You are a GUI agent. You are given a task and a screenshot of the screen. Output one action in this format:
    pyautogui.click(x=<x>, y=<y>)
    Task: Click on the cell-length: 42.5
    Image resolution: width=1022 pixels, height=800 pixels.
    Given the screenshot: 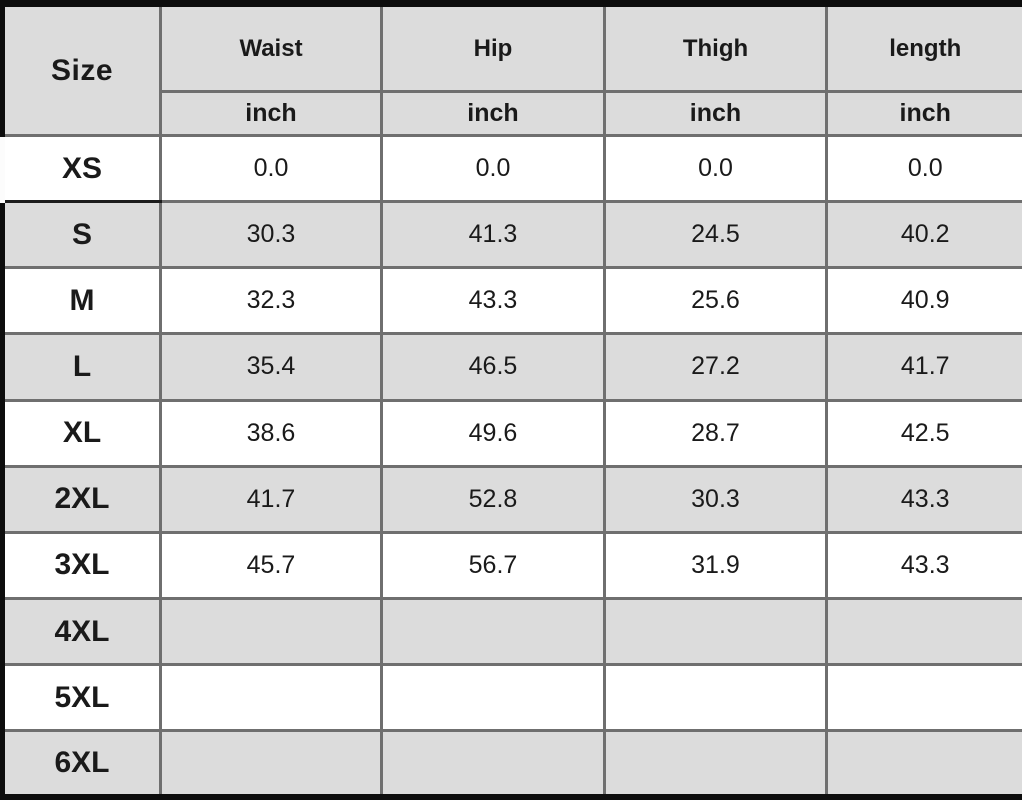 What is the action you would take?
    pyautogui.click(x=923, y=433)
    